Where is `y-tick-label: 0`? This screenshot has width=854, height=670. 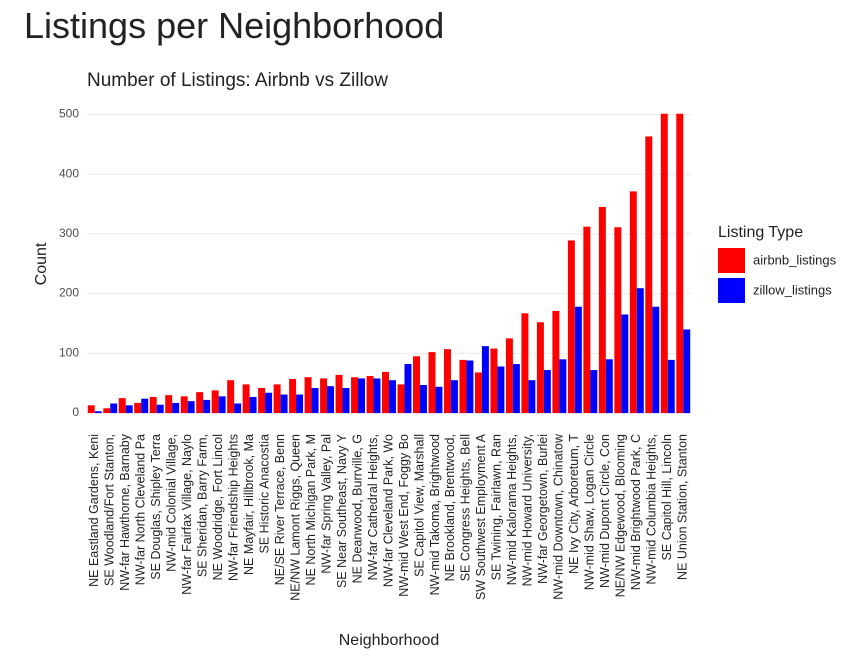
y-tick-label: 0 is located at coordinates (75, 412).